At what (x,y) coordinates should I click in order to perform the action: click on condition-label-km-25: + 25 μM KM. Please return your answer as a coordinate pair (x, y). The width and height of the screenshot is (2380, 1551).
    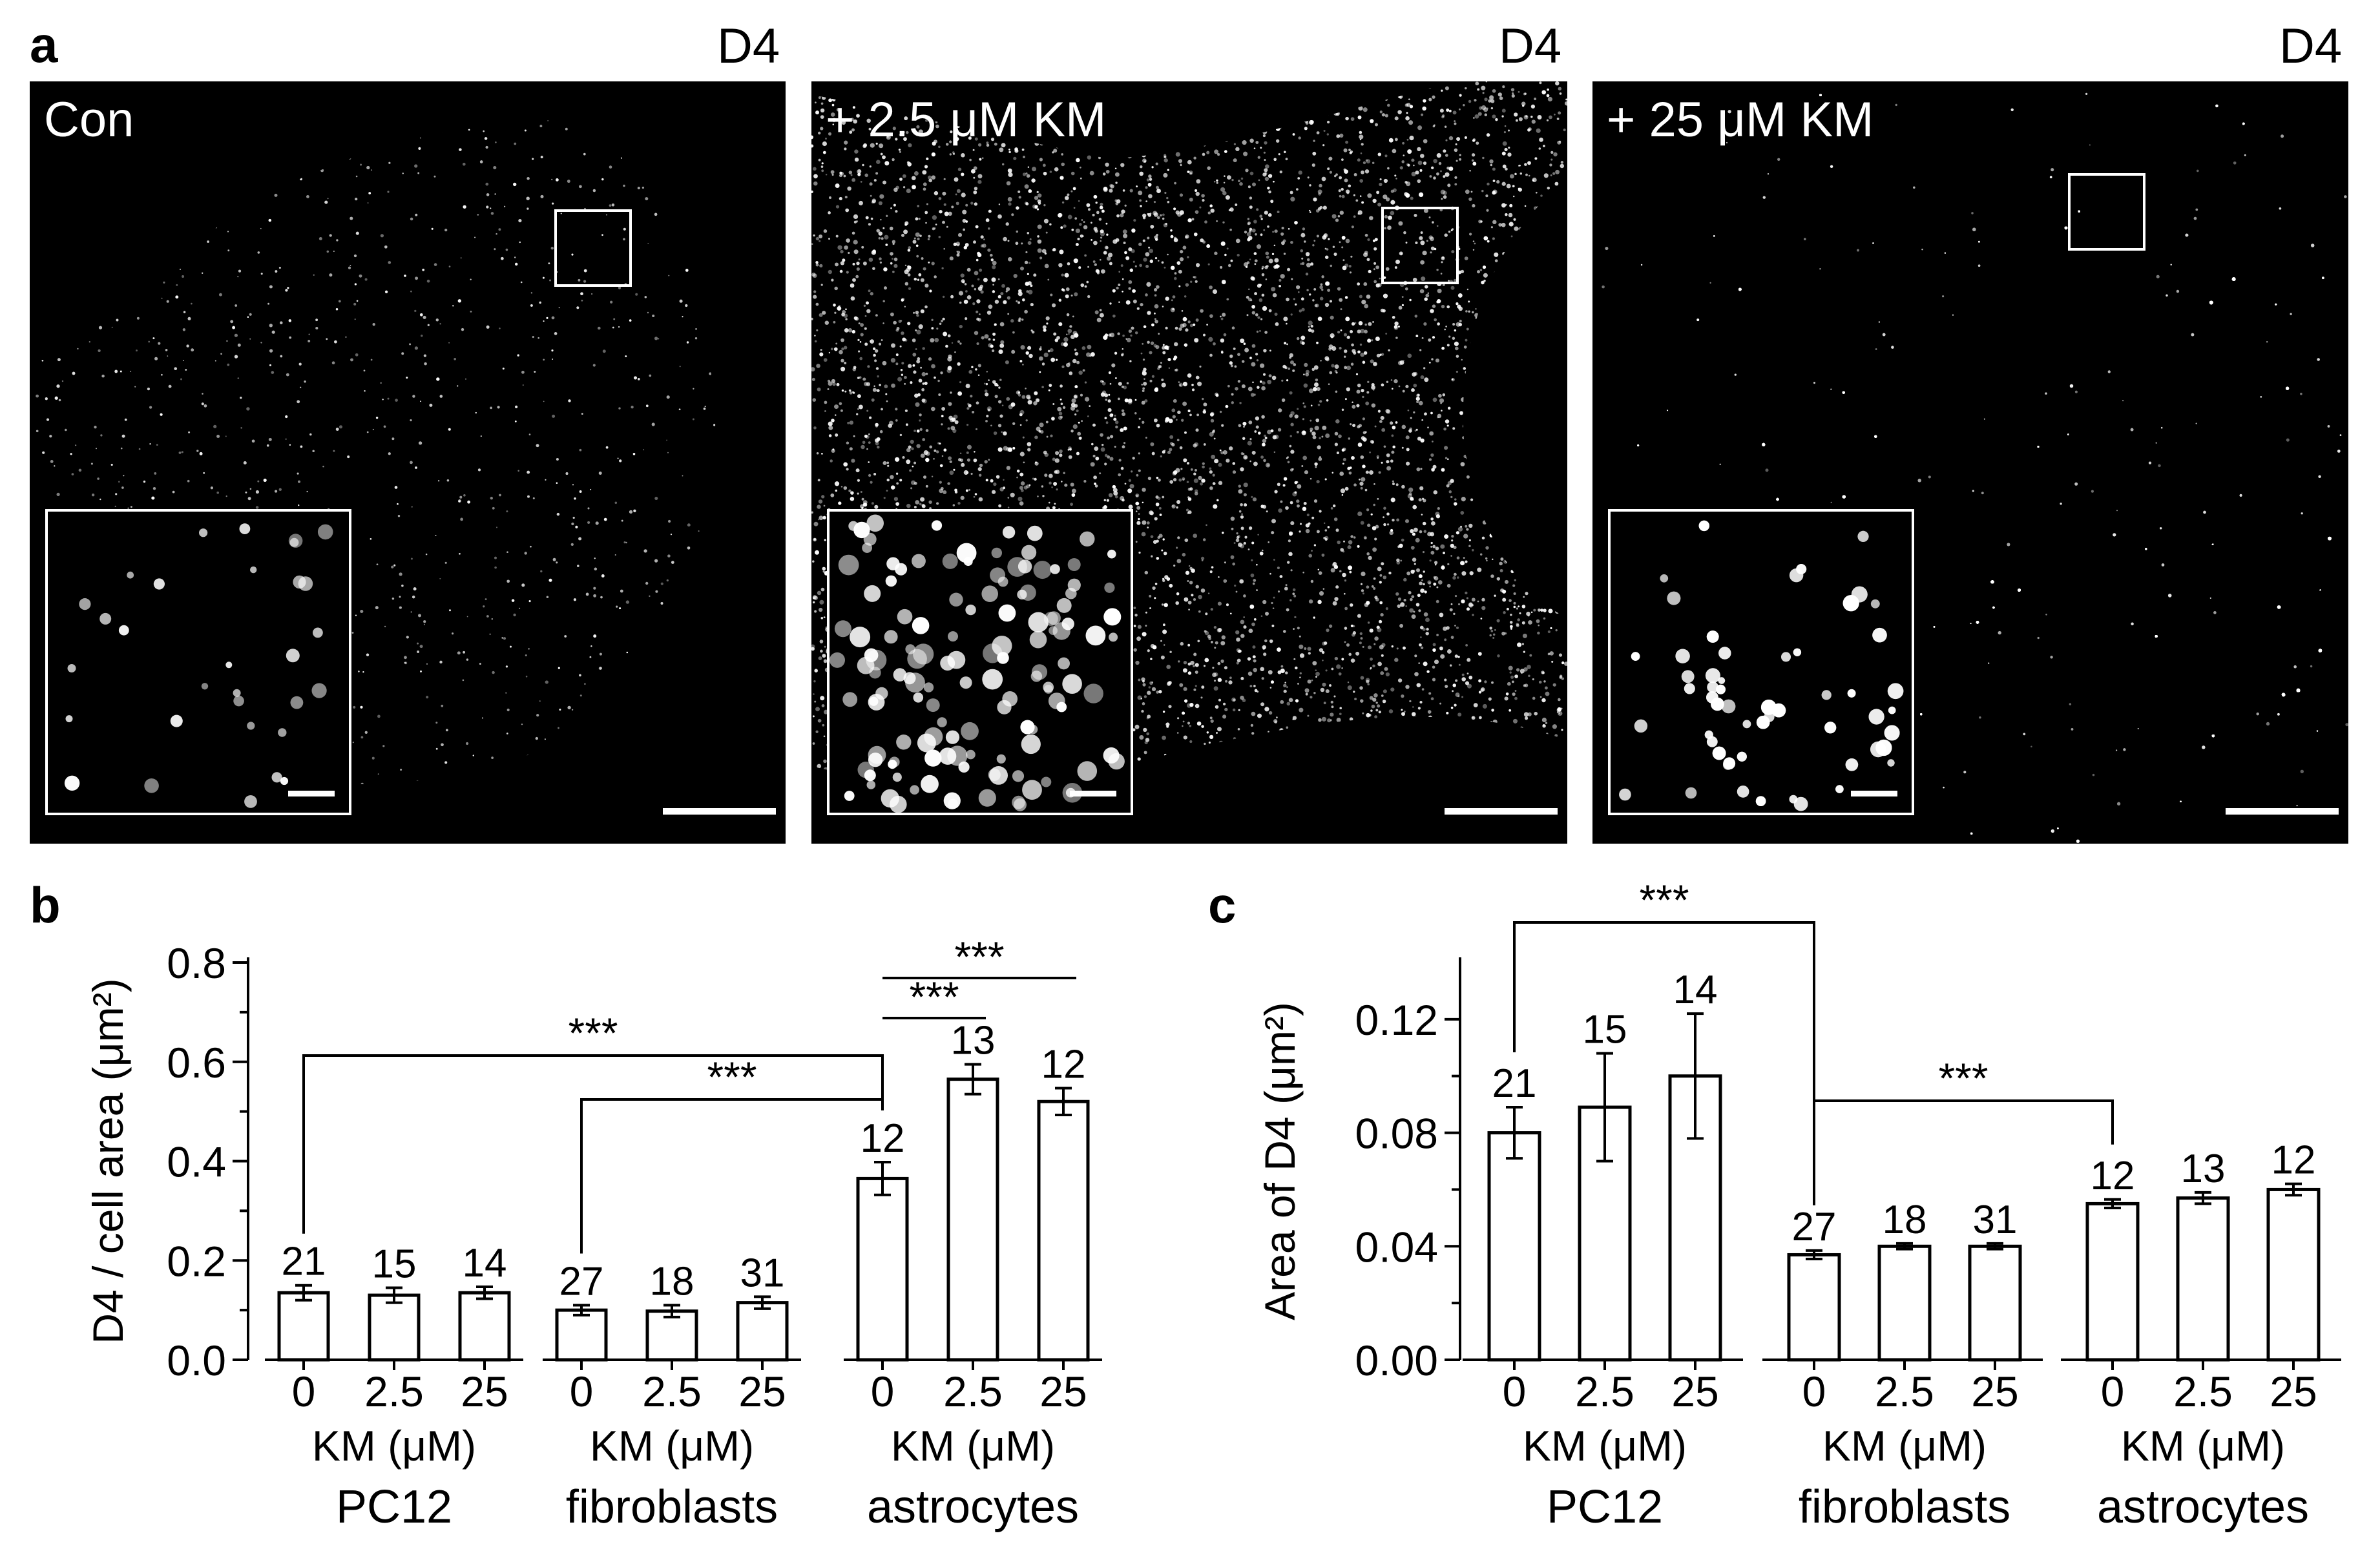
    Looking at the image, I should click on (1740, 119).